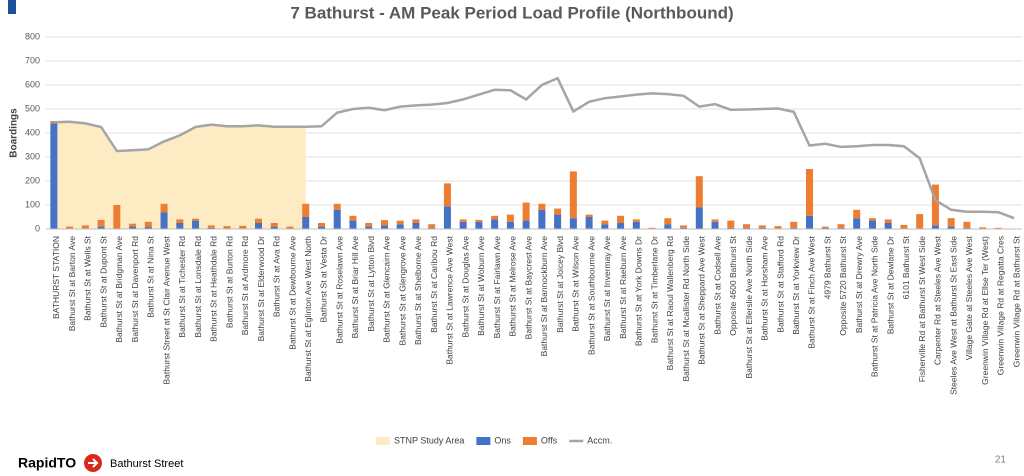 The height and width of the screenshot is (476, 1024). I want to click on y-tick-label: 100, so click(32, 204).